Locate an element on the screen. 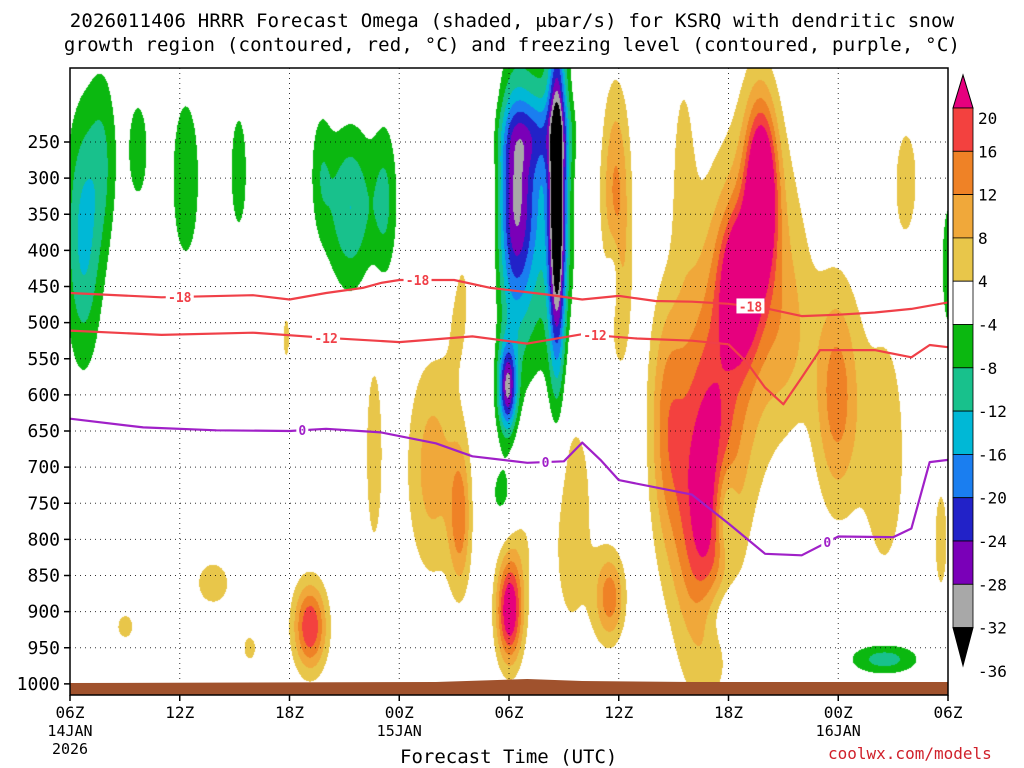 Image resolution: width=1024 pixels, height=768 pixels. y-tick-label-550: 550 is located at coordinates (43, 359).